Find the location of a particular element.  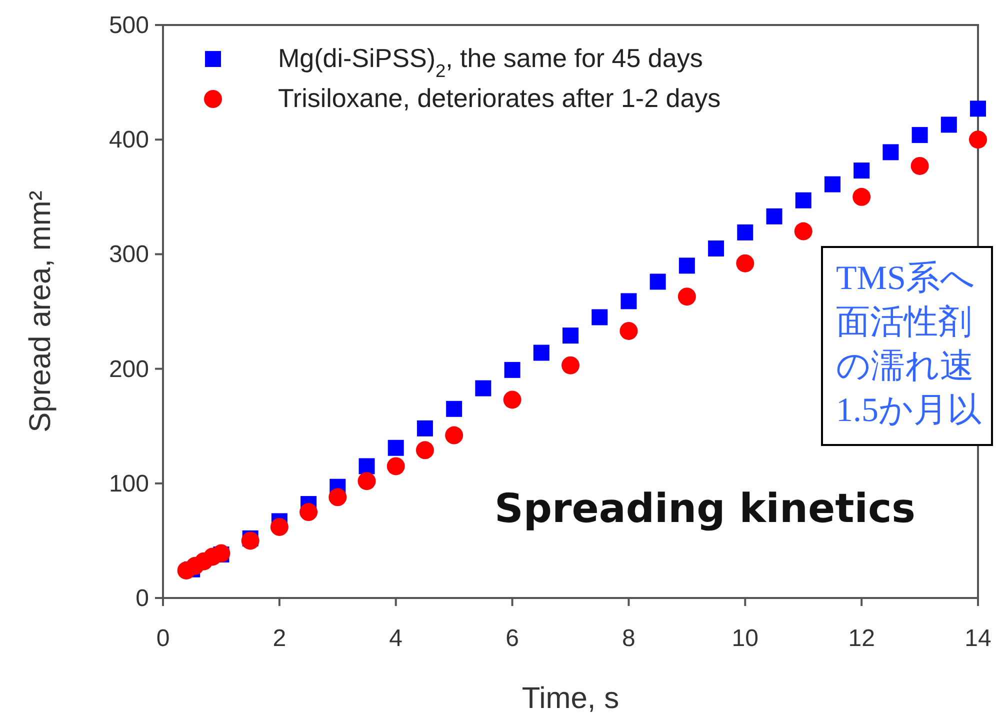

y-axis-title: Spread area, mm² is located at coordinates (40, 311).